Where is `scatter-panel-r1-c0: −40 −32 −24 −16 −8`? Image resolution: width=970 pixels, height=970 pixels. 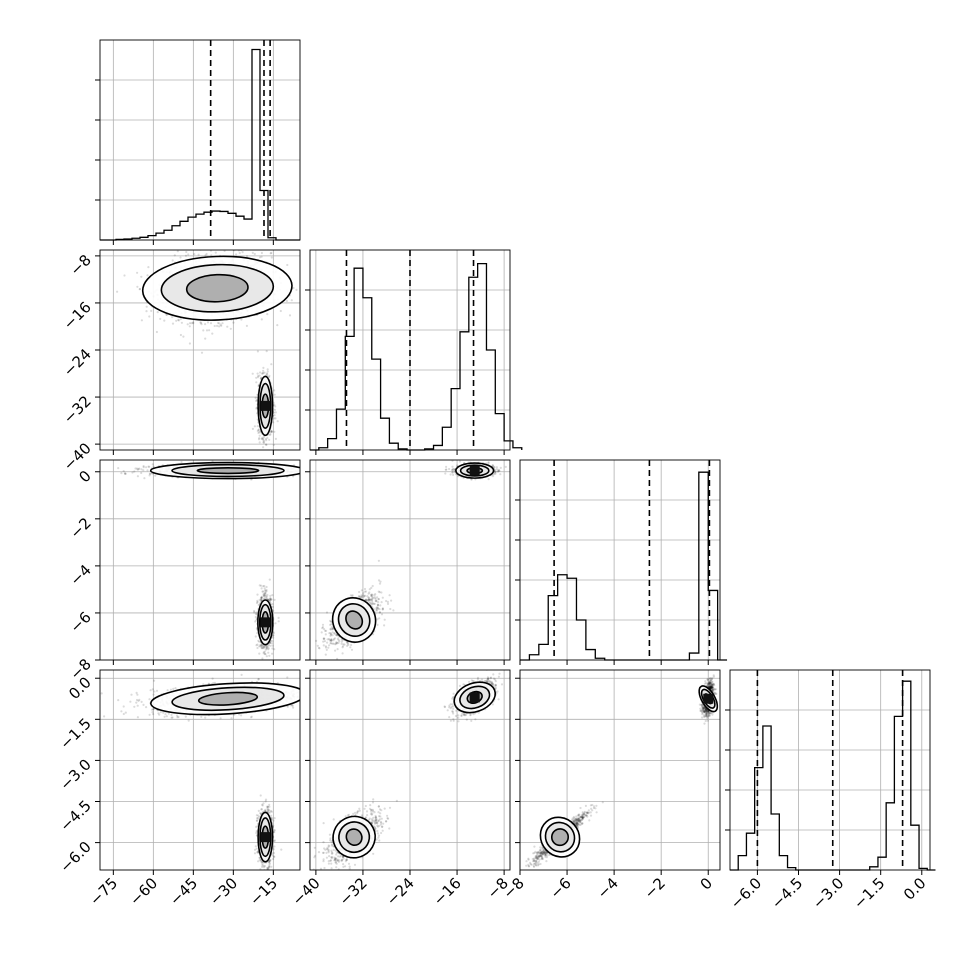 scatter-panel-r1-c0: −40 −32 −24 −16 −8 is located at coordinates (180, 361).